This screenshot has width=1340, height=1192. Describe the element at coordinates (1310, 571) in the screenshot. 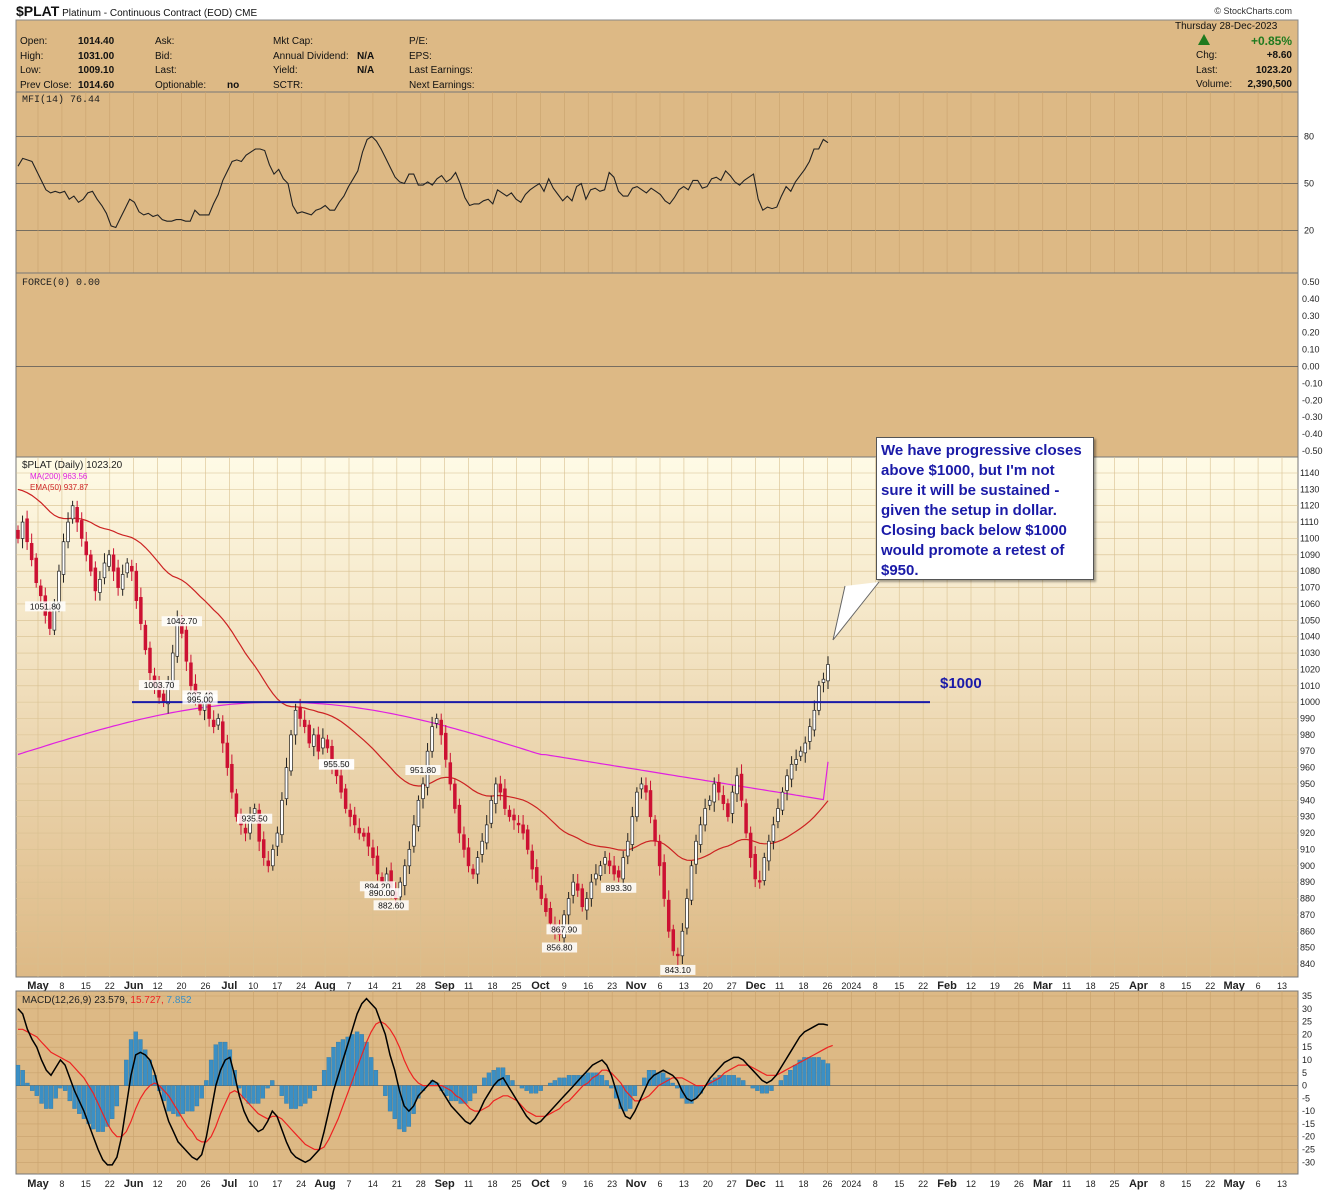

I see `price-tick-label: 1080` at that location.